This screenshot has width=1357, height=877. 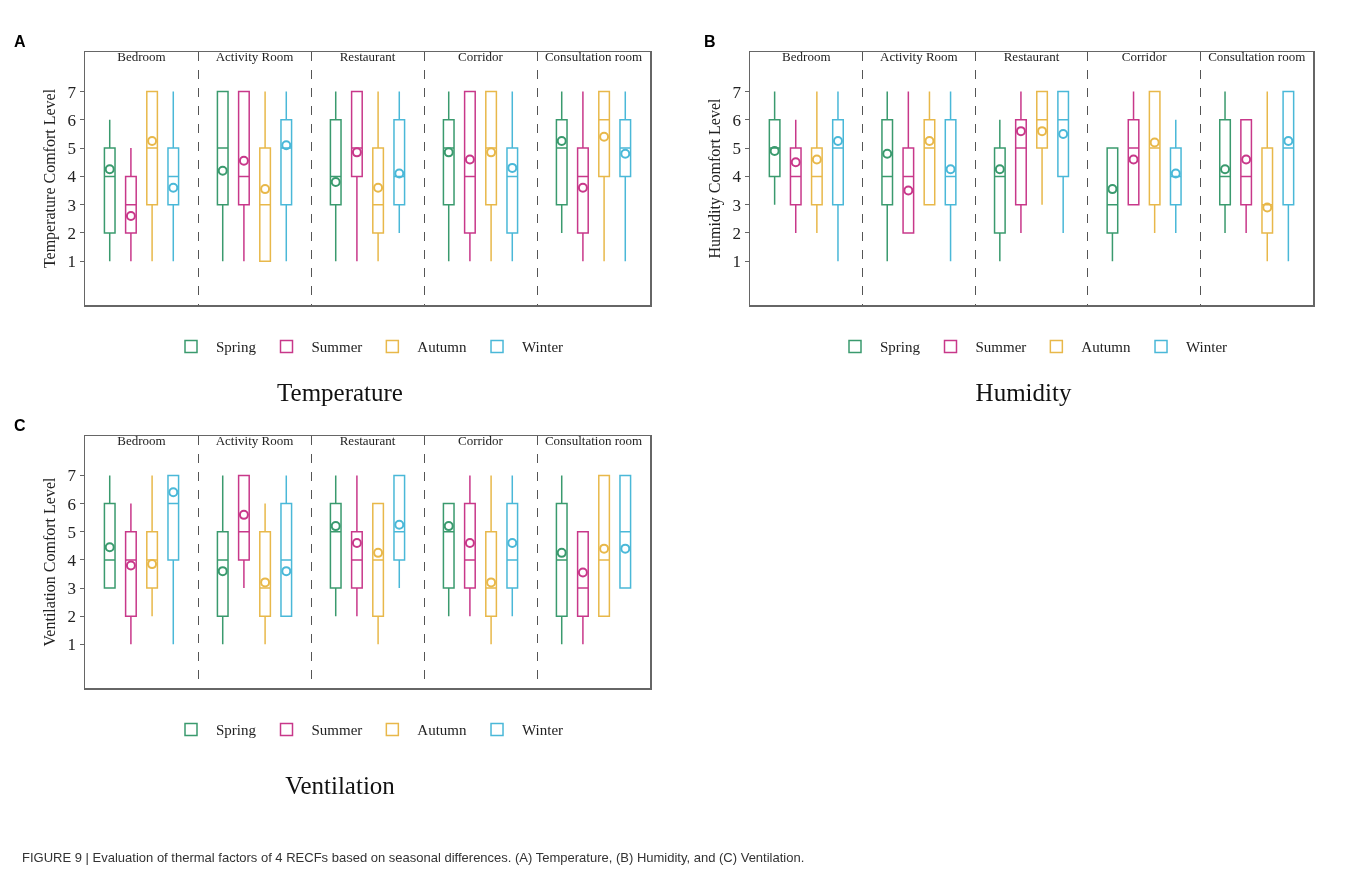 What do you see at coordinates (710, 41) in the screenshot?
I see `text: B` at bounding box center [710, 41].